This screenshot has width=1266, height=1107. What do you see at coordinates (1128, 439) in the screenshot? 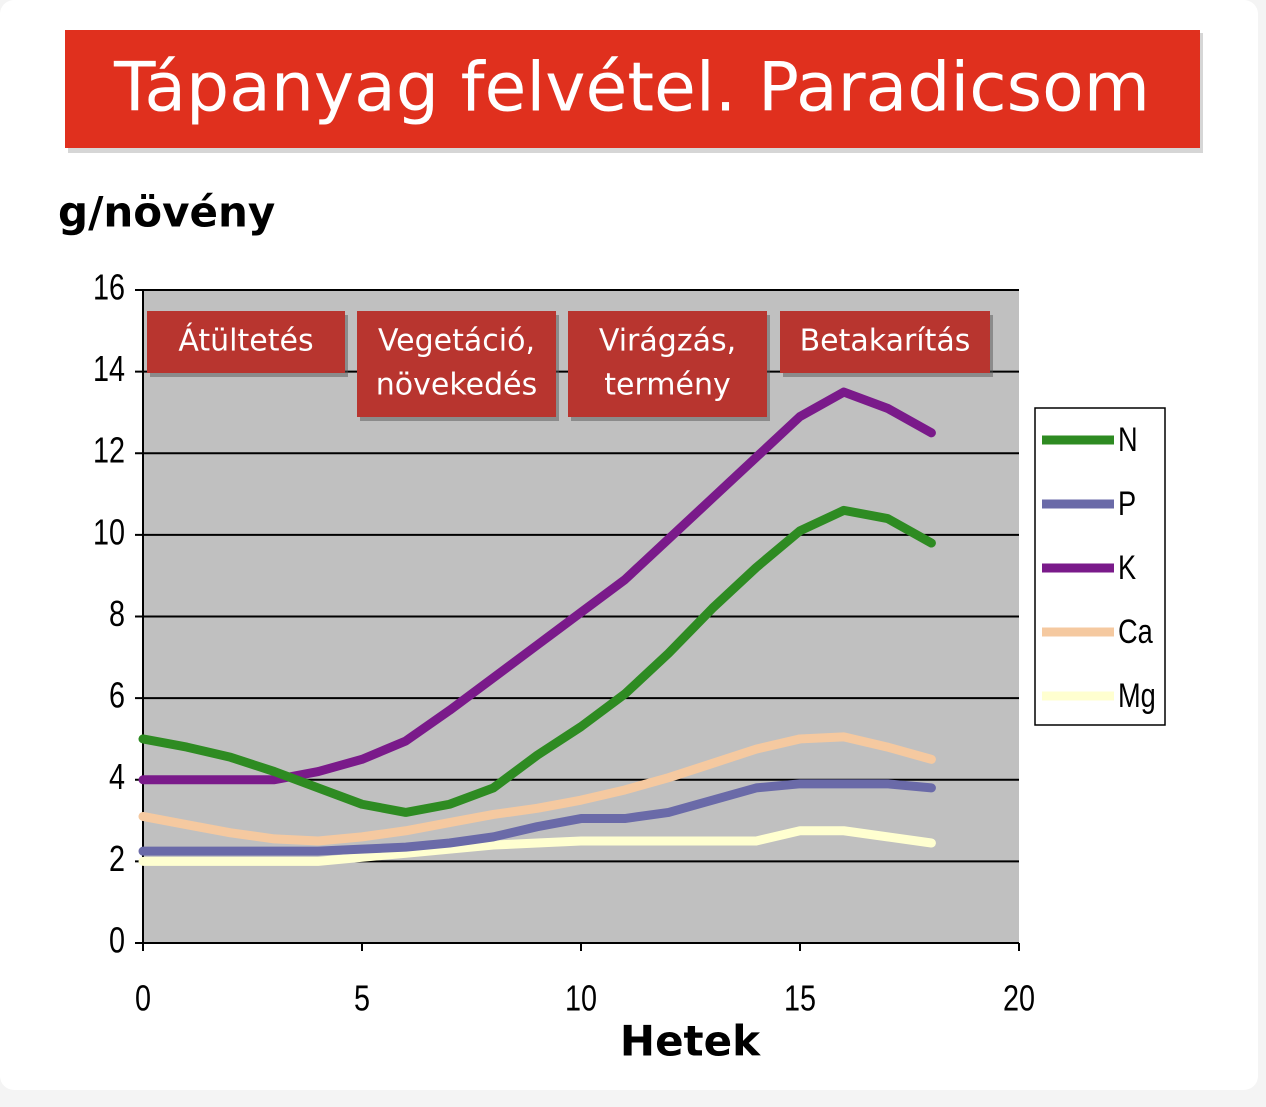
I see `legend-label: N` at bounding box center [1128, 439].